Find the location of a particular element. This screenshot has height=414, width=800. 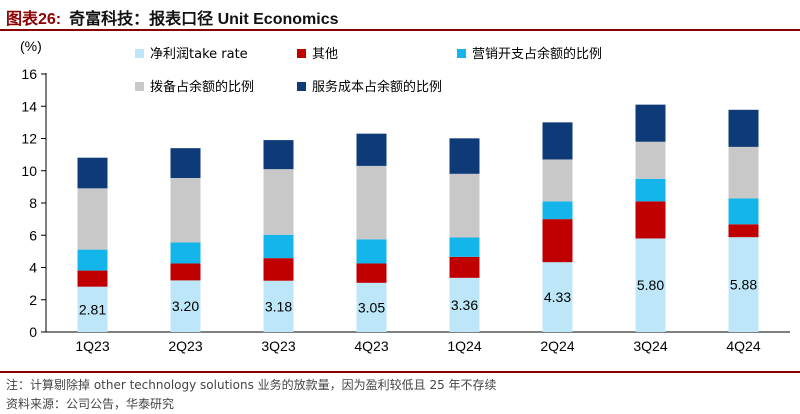

data-label: 5.80 is located at coordinates (650, 285).